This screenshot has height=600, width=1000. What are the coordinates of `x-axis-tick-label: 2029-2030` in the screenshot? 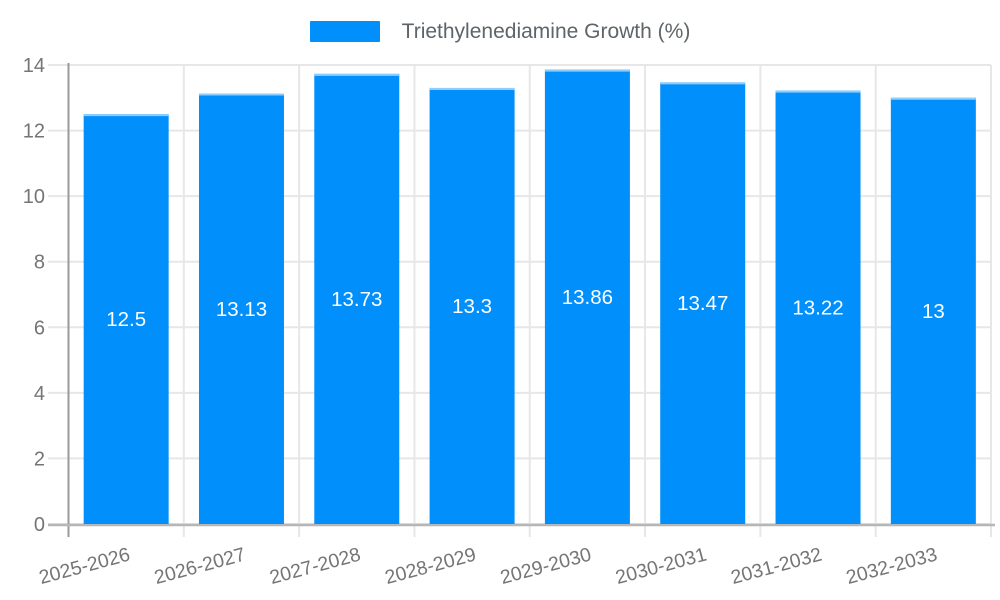 It's located at (546, 566).